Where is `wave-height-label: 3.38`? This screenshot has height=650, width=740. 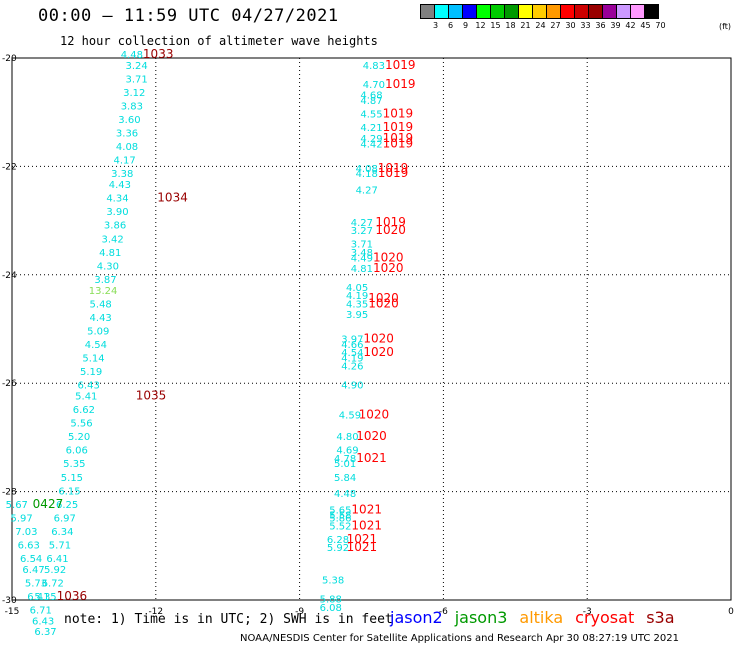 wave-height-label: 3.38 is located at coordinates (122, 174).